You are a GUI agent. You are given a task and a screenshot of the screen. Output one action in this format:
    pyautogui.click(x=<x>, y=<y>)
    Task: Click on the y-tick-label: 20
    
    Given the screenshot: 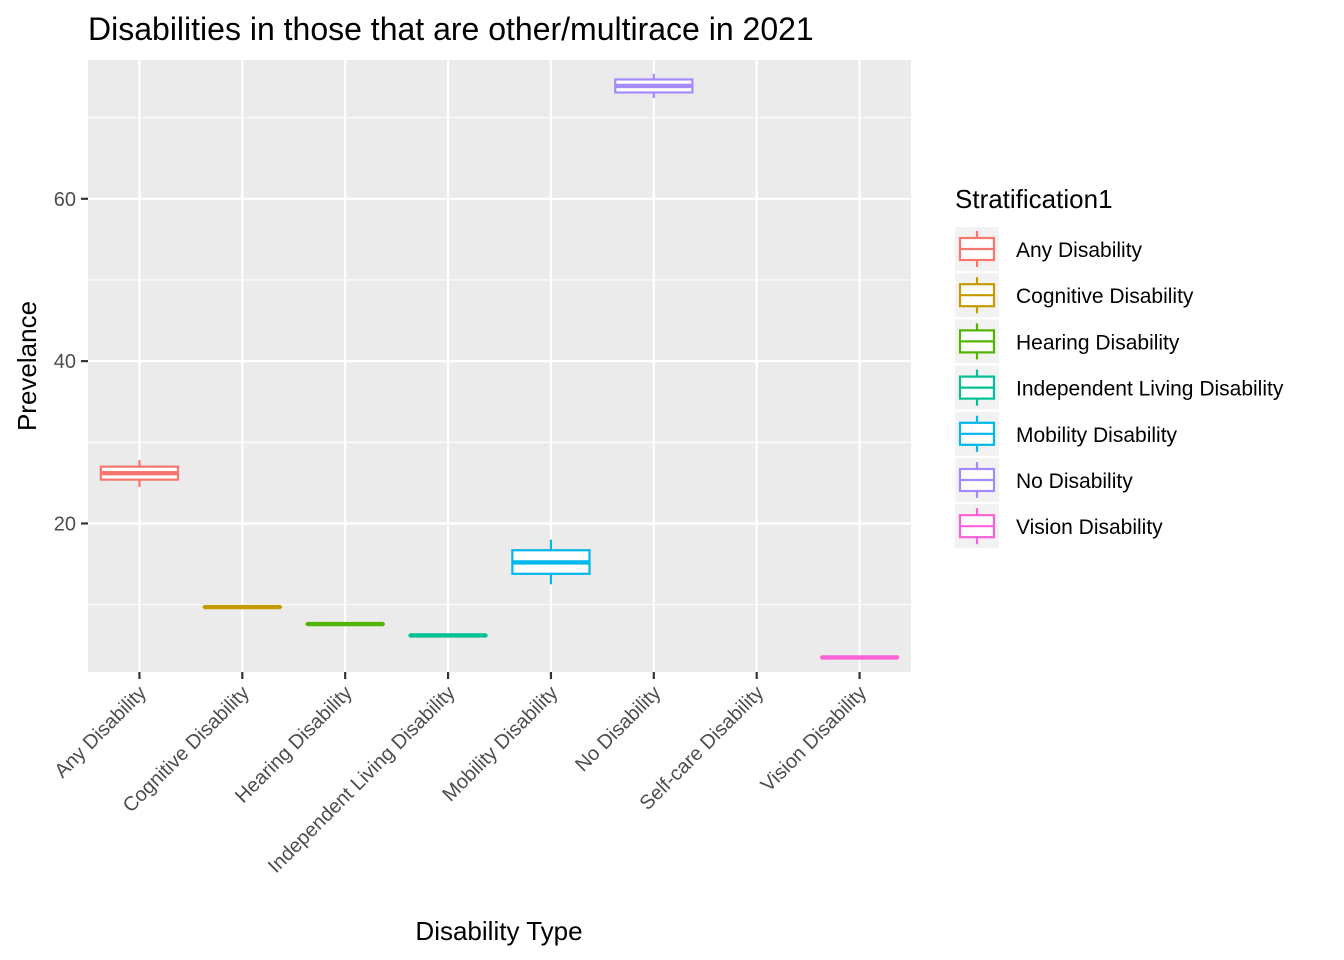 What is the action you would take?
    pyautogui.click(x=65, y=524)
    